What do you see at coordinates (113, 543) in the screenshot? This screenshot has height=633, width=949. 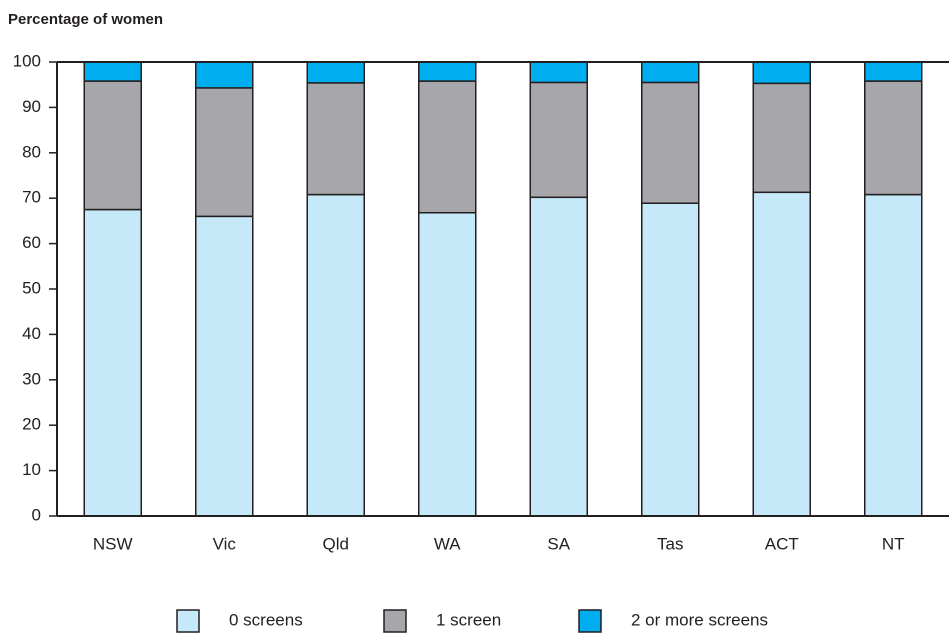 I see `x-tick-label: NSW` at bounding box center [113, 543].